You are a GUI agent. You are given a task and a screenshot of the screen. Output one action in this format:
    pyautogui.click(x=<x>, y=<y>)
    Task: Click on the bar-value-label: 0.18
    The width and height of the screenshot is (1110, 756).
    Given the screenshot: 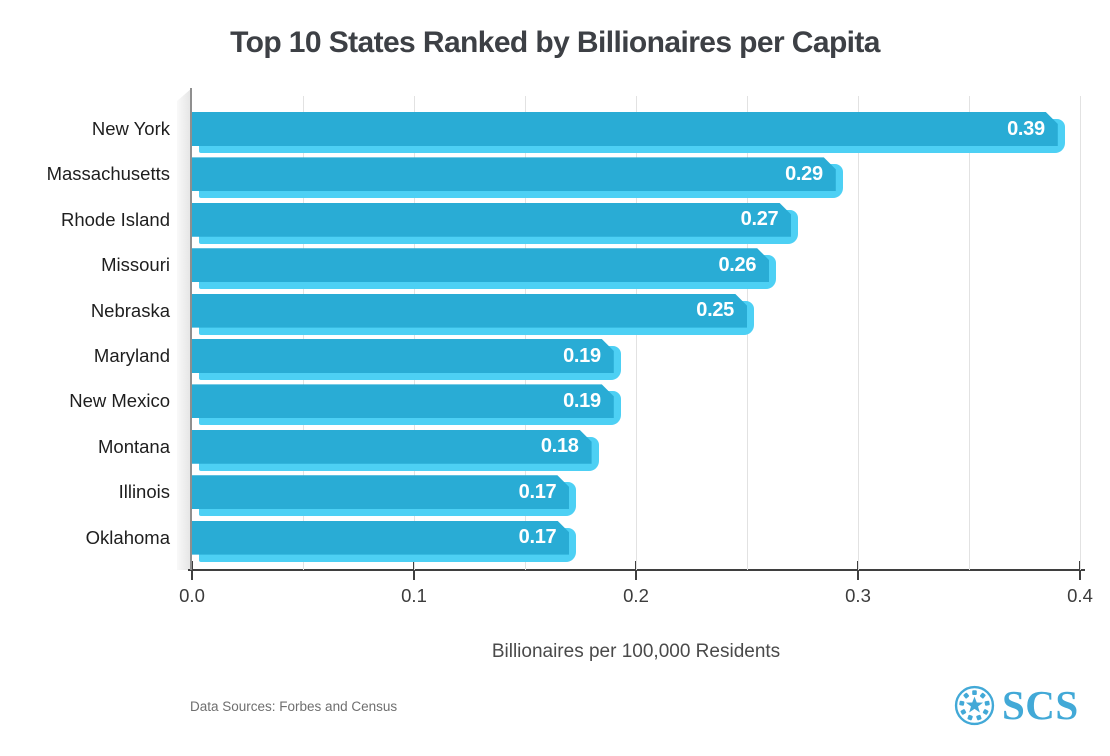 What is the action you would take?
    pyautogui.click(x=559, y=446)
    